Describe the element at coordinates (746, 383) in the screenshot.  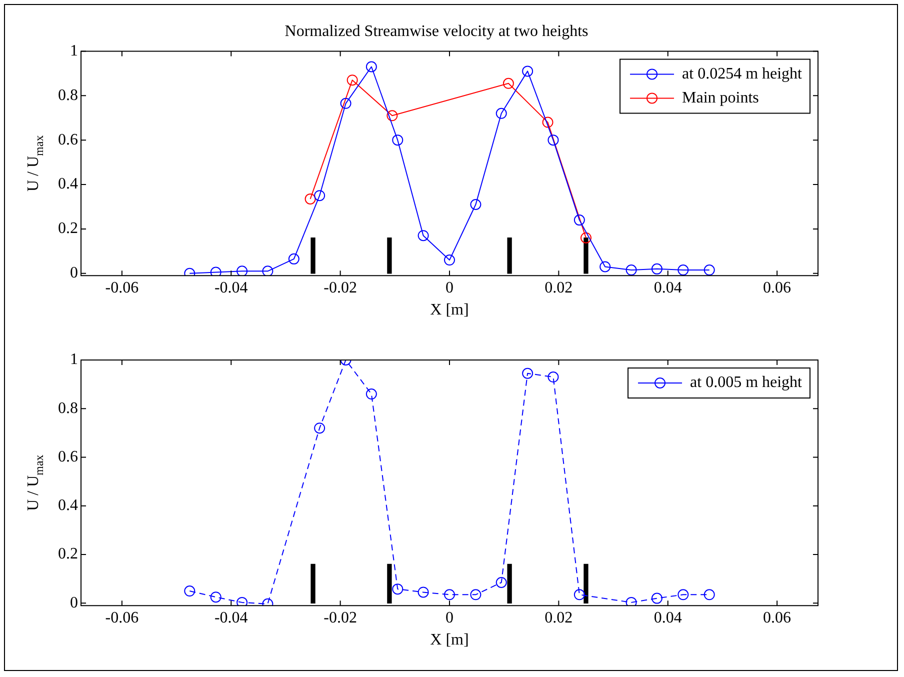
I see `legend-label: at 0.005 m height` at that location.